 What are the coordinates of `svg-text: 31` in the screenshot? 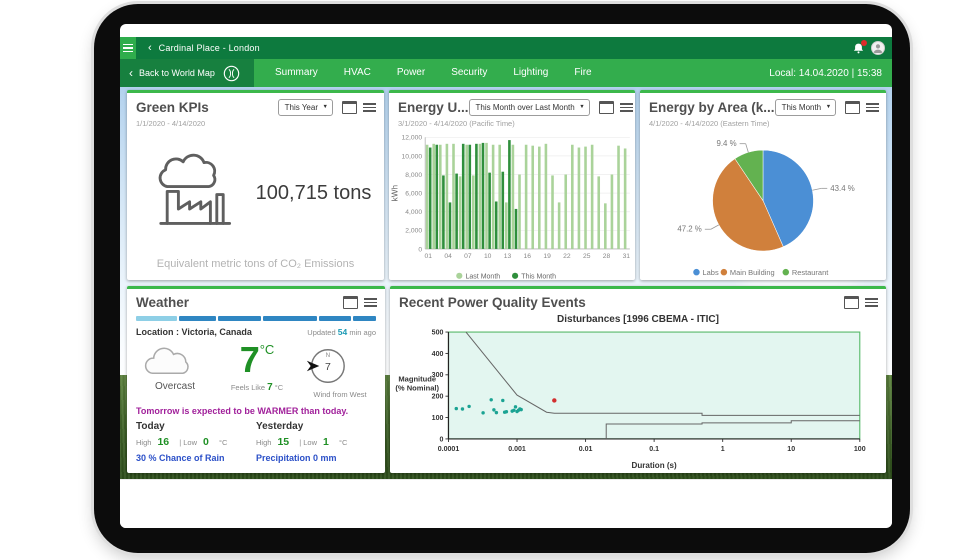 It's located at (627, 256).